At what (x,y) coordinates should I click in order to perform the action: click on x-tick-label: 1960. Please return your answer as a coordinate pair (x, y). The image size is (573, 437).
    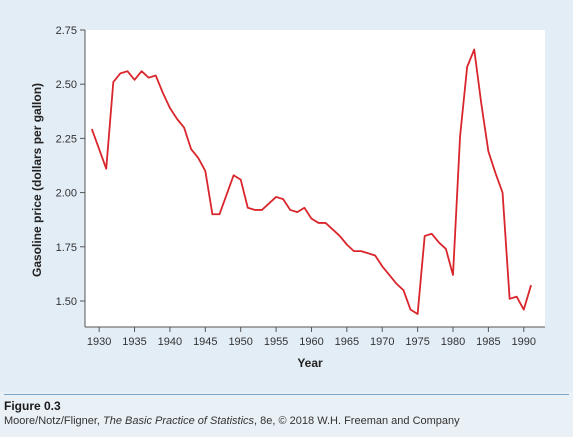
    Looking at the image, I should click on (311, 342).